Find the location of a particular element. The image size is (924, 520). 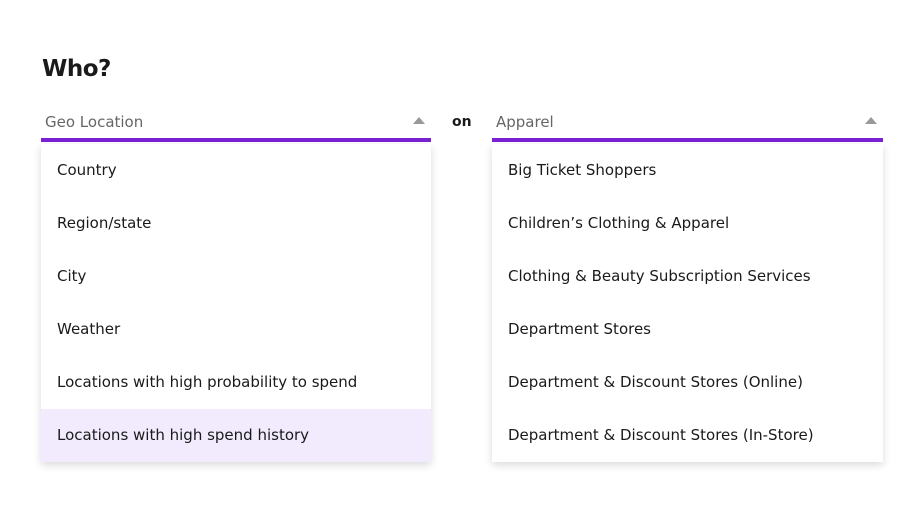

menu-item: Region/state is located at coordinates (104, 223).